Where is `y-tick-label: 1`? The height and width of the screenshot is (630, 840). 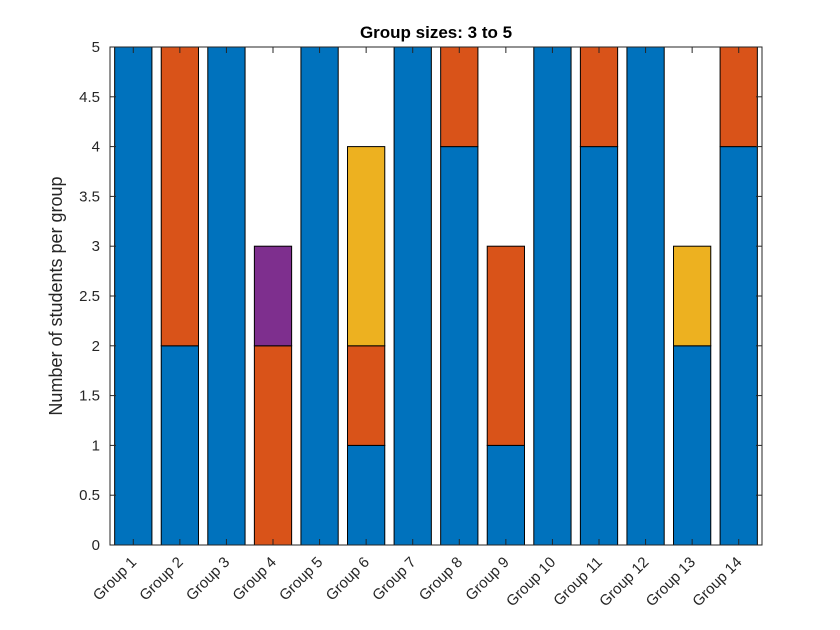
y-tick-label: 1 is located at coordinates (96, 445).